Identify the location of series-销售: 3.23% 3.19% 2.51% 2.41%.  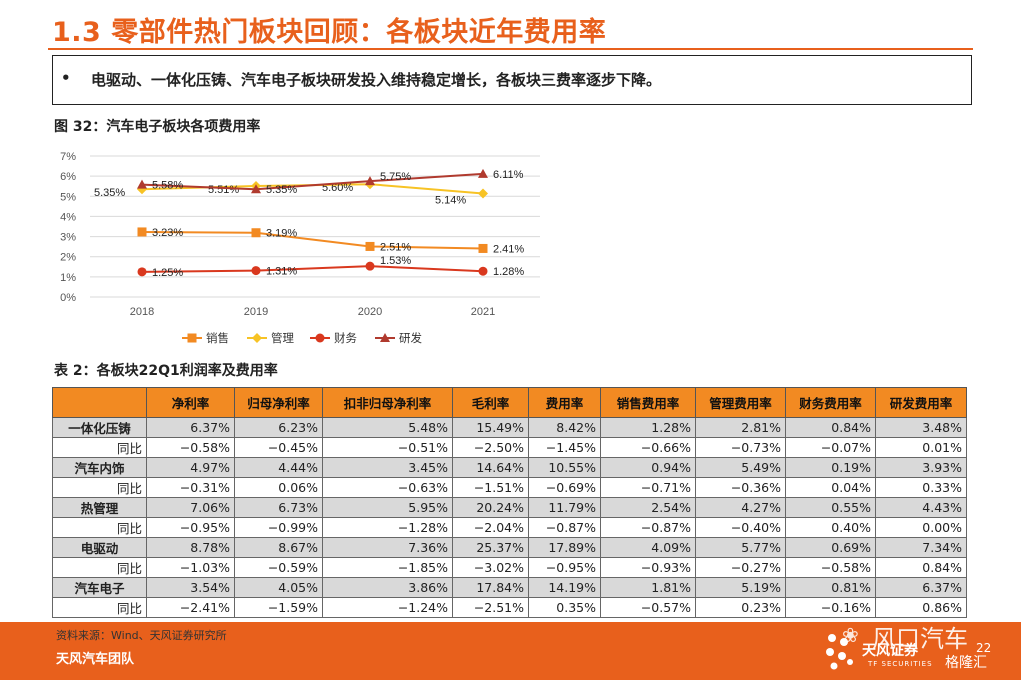
(330, 241).